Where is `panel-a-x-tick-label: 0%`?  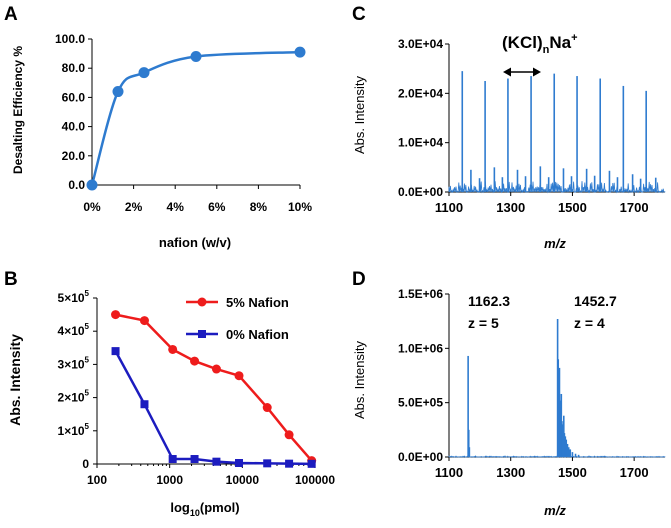 panel-a-x-tick-label: 0% is located at coordinates (92, 207).